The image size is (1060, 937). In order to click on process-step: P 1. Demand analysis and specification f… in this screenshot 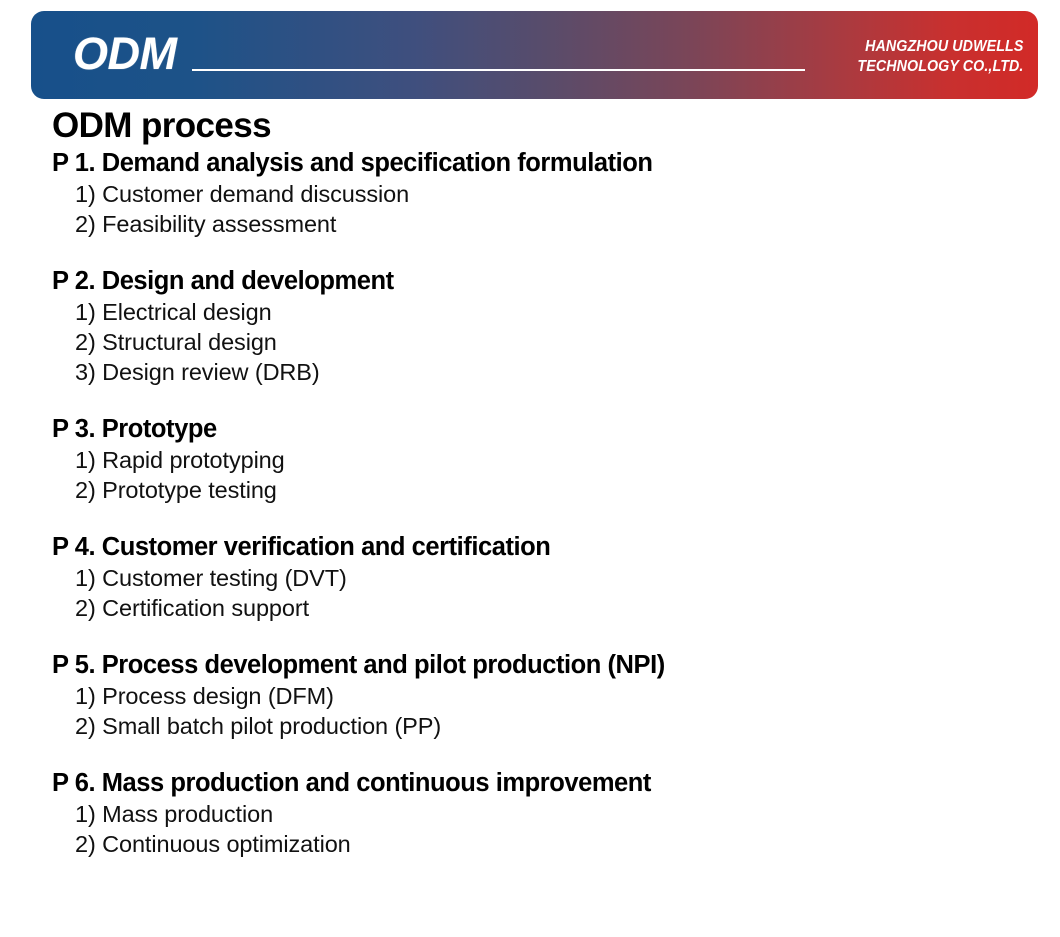, I will do `click(530, 193)`.